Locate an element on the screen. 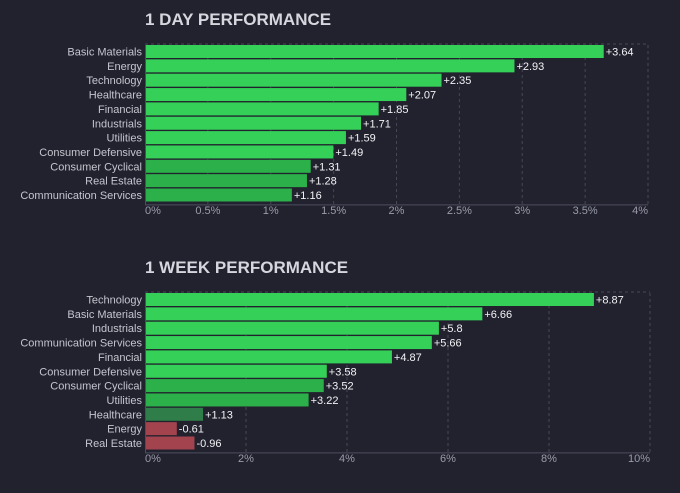 This screenshot has width=680, height=493. value-label: +8.87 is located at coordinates (610, 301).